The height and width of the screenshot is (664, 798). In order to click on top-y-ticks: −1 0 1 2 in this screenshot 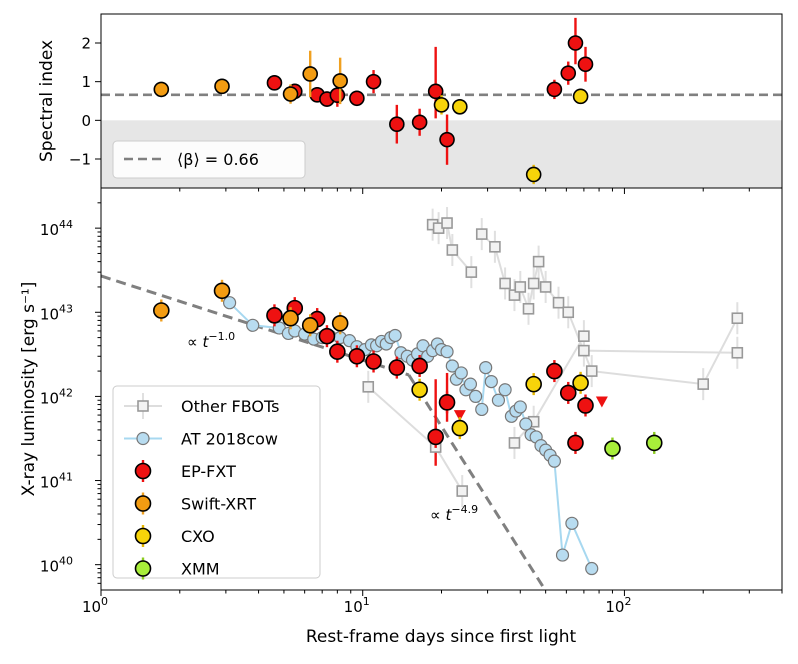, I will do `click(85, 102)`.